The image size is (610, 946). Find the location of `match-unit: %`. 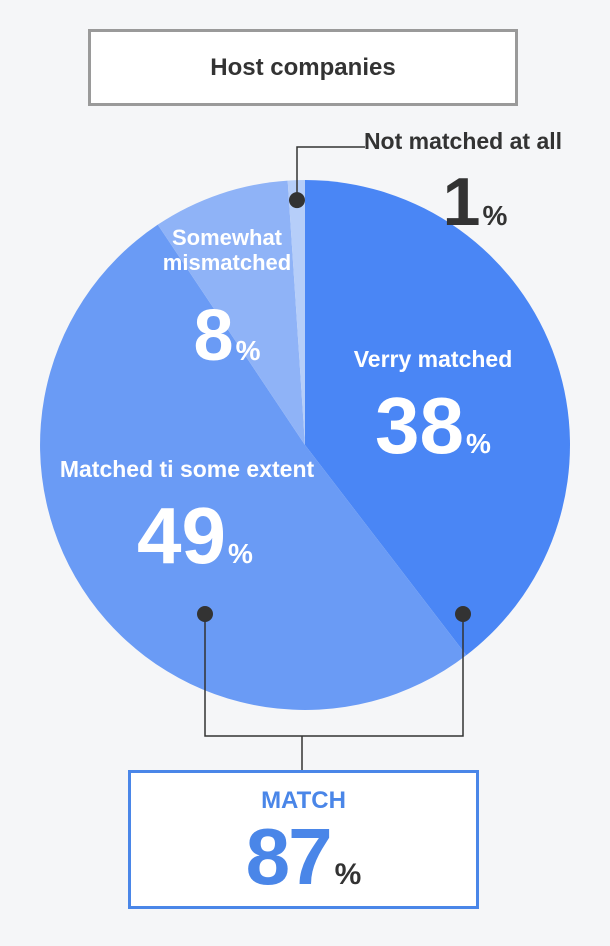

match-unit: % is located at coordinates (348, 874).